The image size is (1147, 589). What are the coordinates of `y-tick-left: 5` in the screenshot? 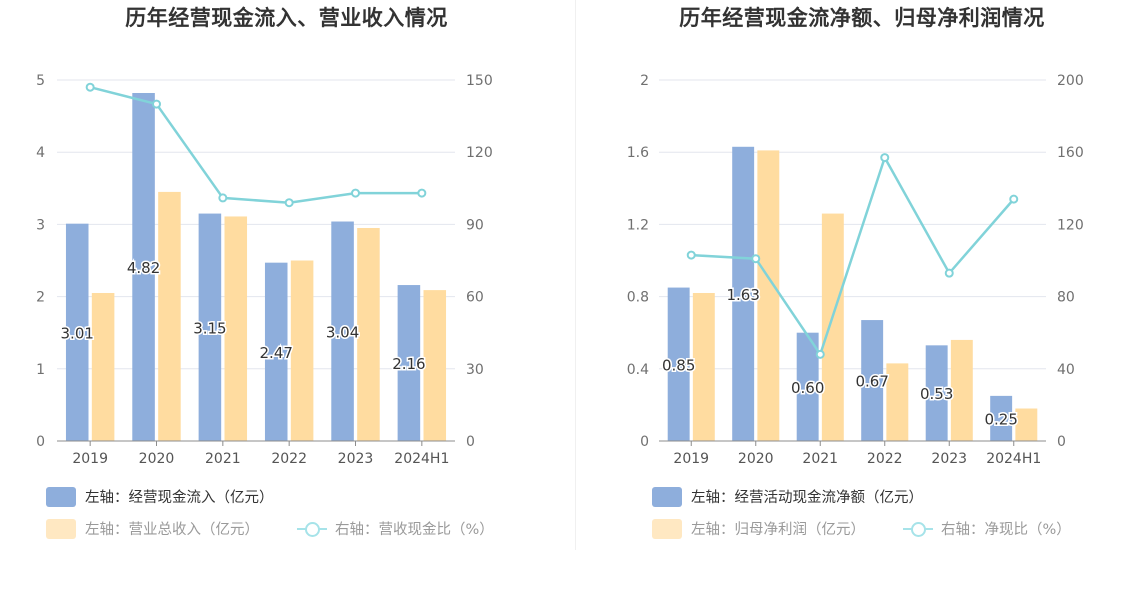 It's located at (40, 81).